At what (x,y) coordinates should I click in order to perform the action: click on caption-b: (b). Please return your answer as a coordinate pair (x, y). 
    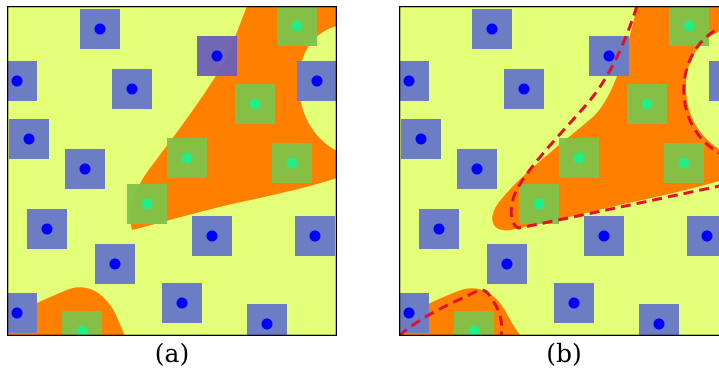
    Looking at the image, I should click on (564, 353).